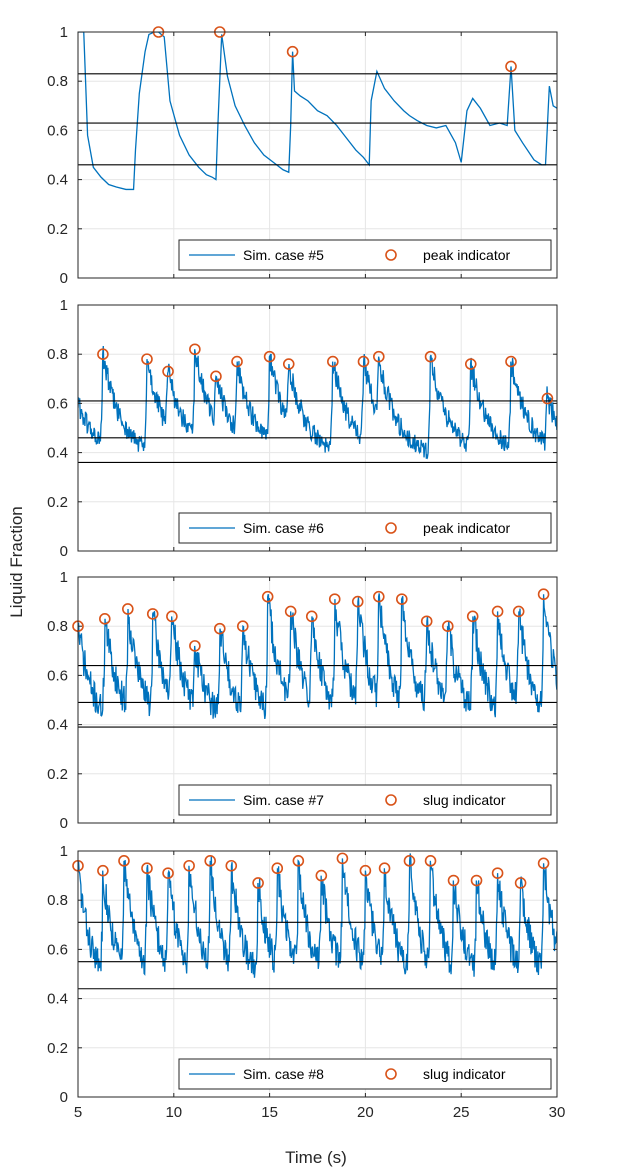 The image size is (628, 1171). What do you see at coordinates (467, 528) in the screenshot?
I see `legend-marker-label: peak indicator` at bounding box center [467, 528].